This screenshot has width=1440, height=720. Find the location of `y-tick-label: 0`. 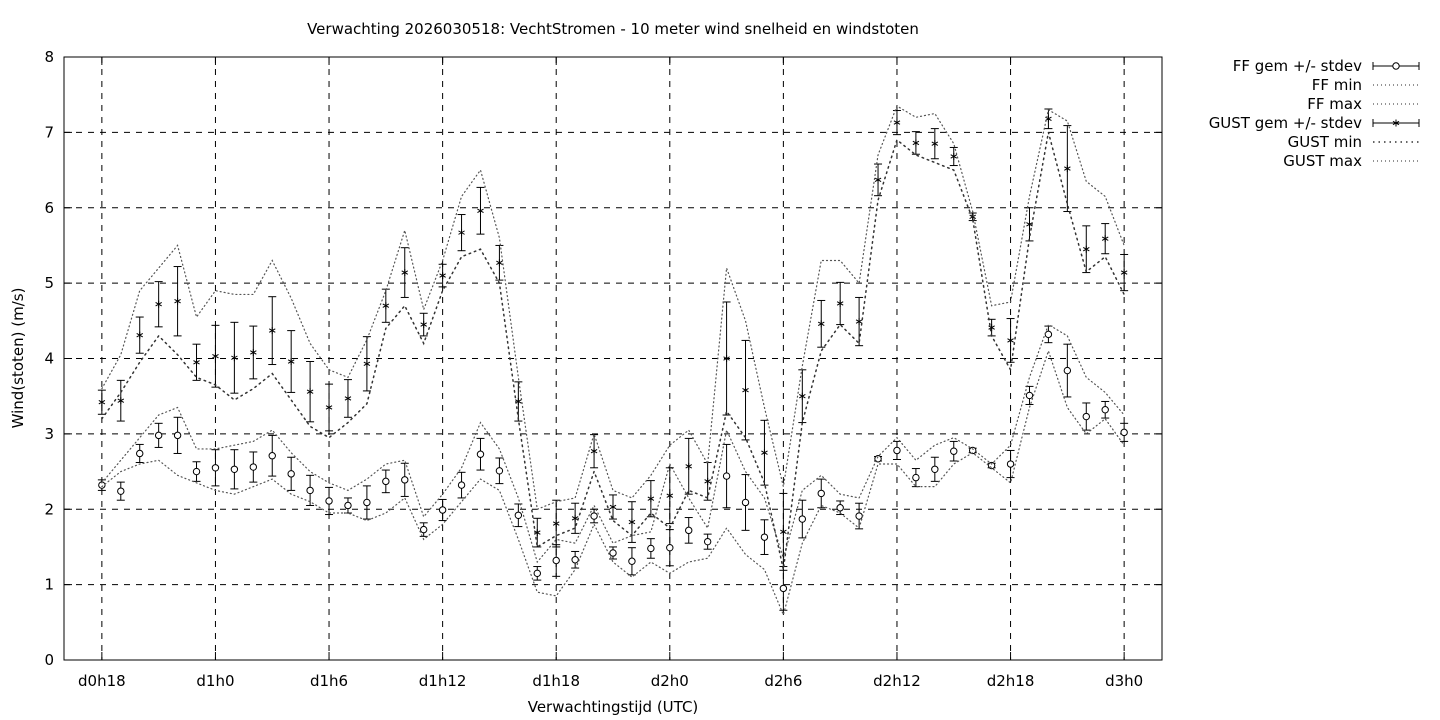

y-tick-label: 0 is located at coordinates (49, 660).